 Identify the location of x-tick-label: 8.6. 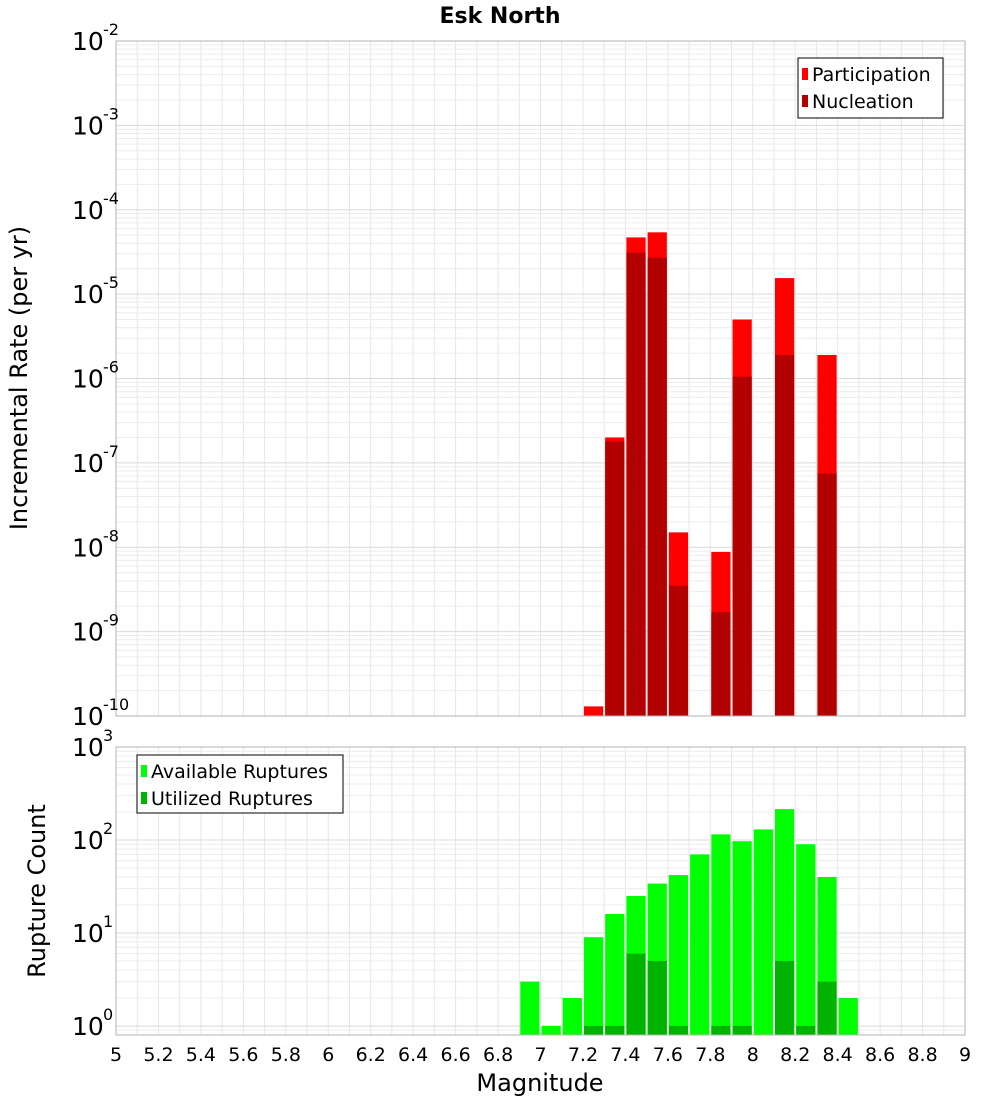
(880, 1055).